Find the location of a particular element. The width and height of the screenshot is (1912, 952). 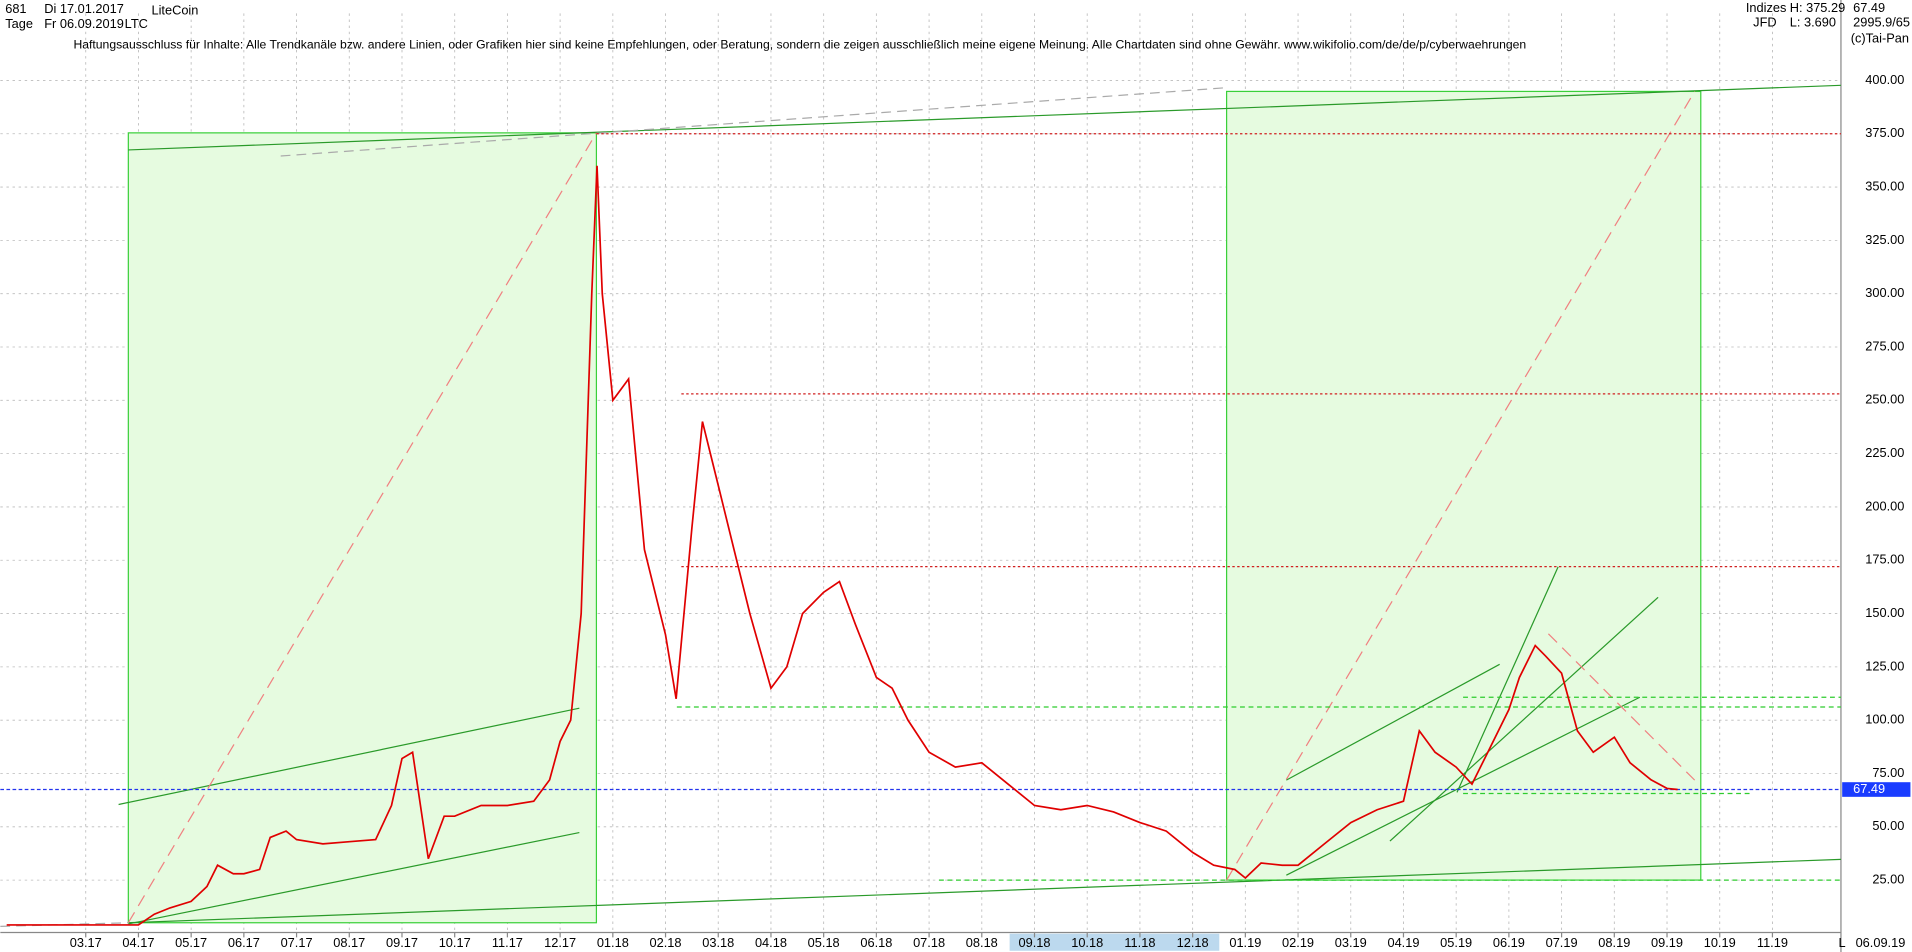

x-tick-label: 05.18 is located at coordinates (824, 942).